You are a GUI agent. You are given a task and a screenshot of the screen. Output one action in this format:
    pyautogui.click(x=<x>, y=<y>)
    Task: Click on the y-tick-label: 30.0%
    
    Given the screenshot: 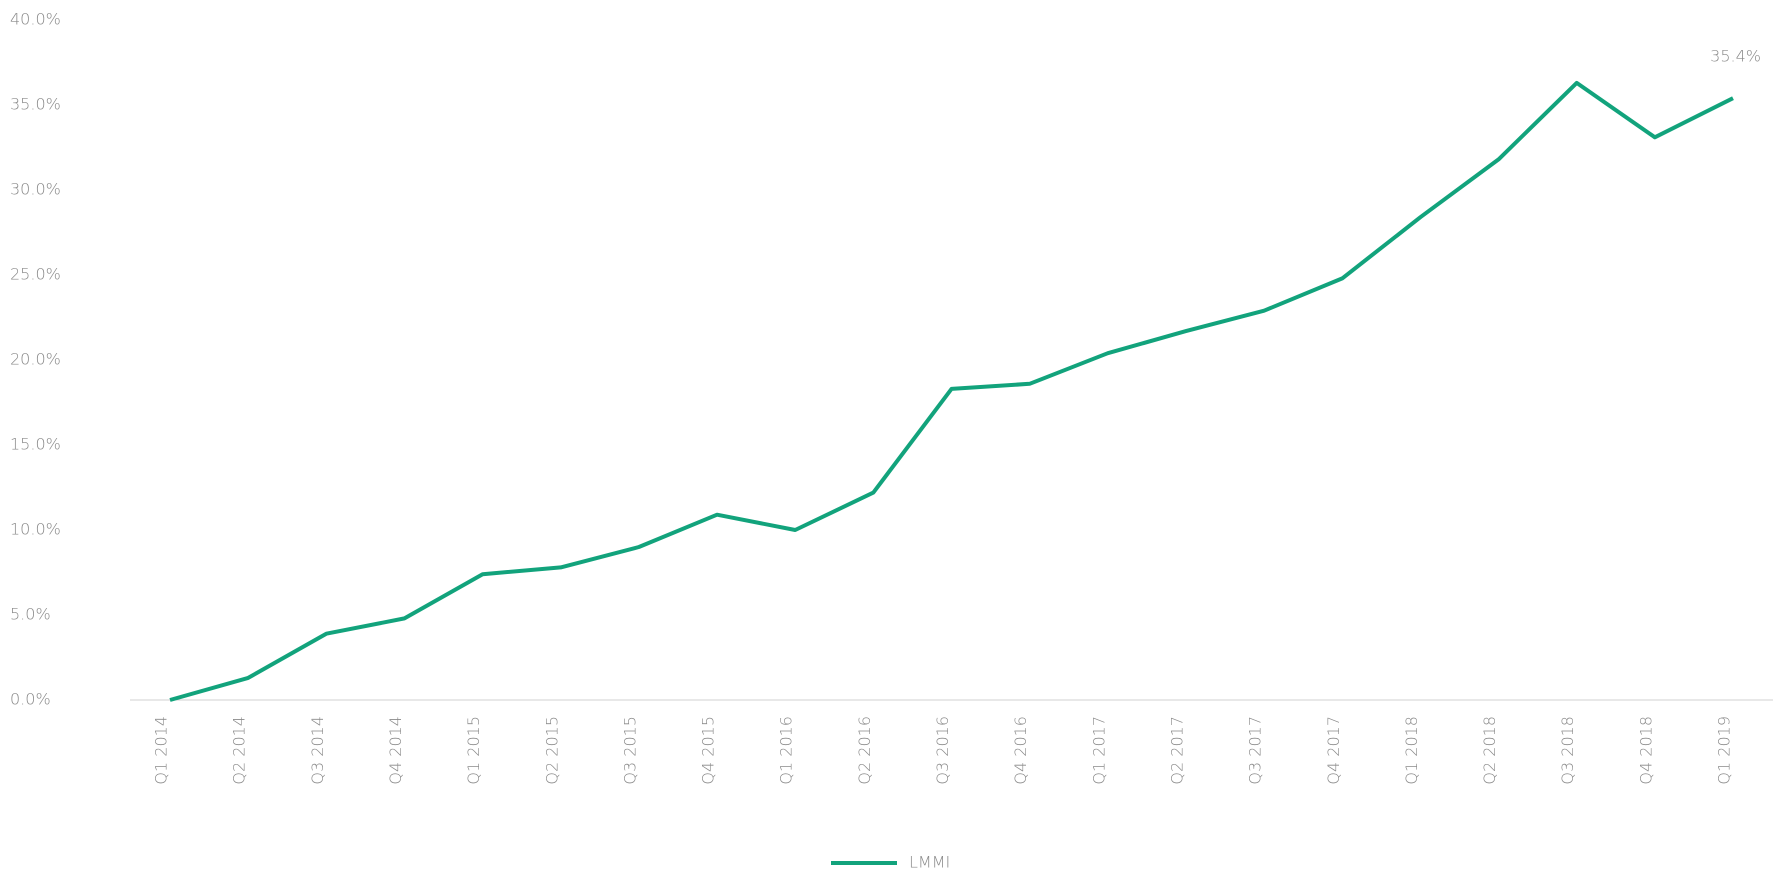 What is the action you would take?
    pyautogui.click(x=35, y=189)
    